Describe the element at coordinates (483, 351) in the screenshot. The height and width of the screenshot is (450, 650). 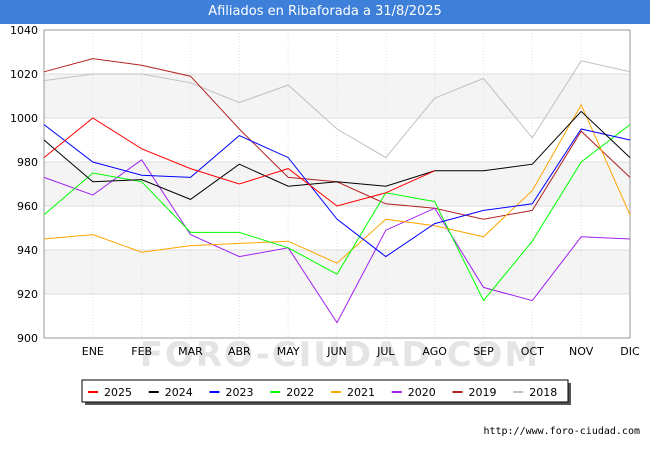
I see `x-tick-label: SEP` at that location.